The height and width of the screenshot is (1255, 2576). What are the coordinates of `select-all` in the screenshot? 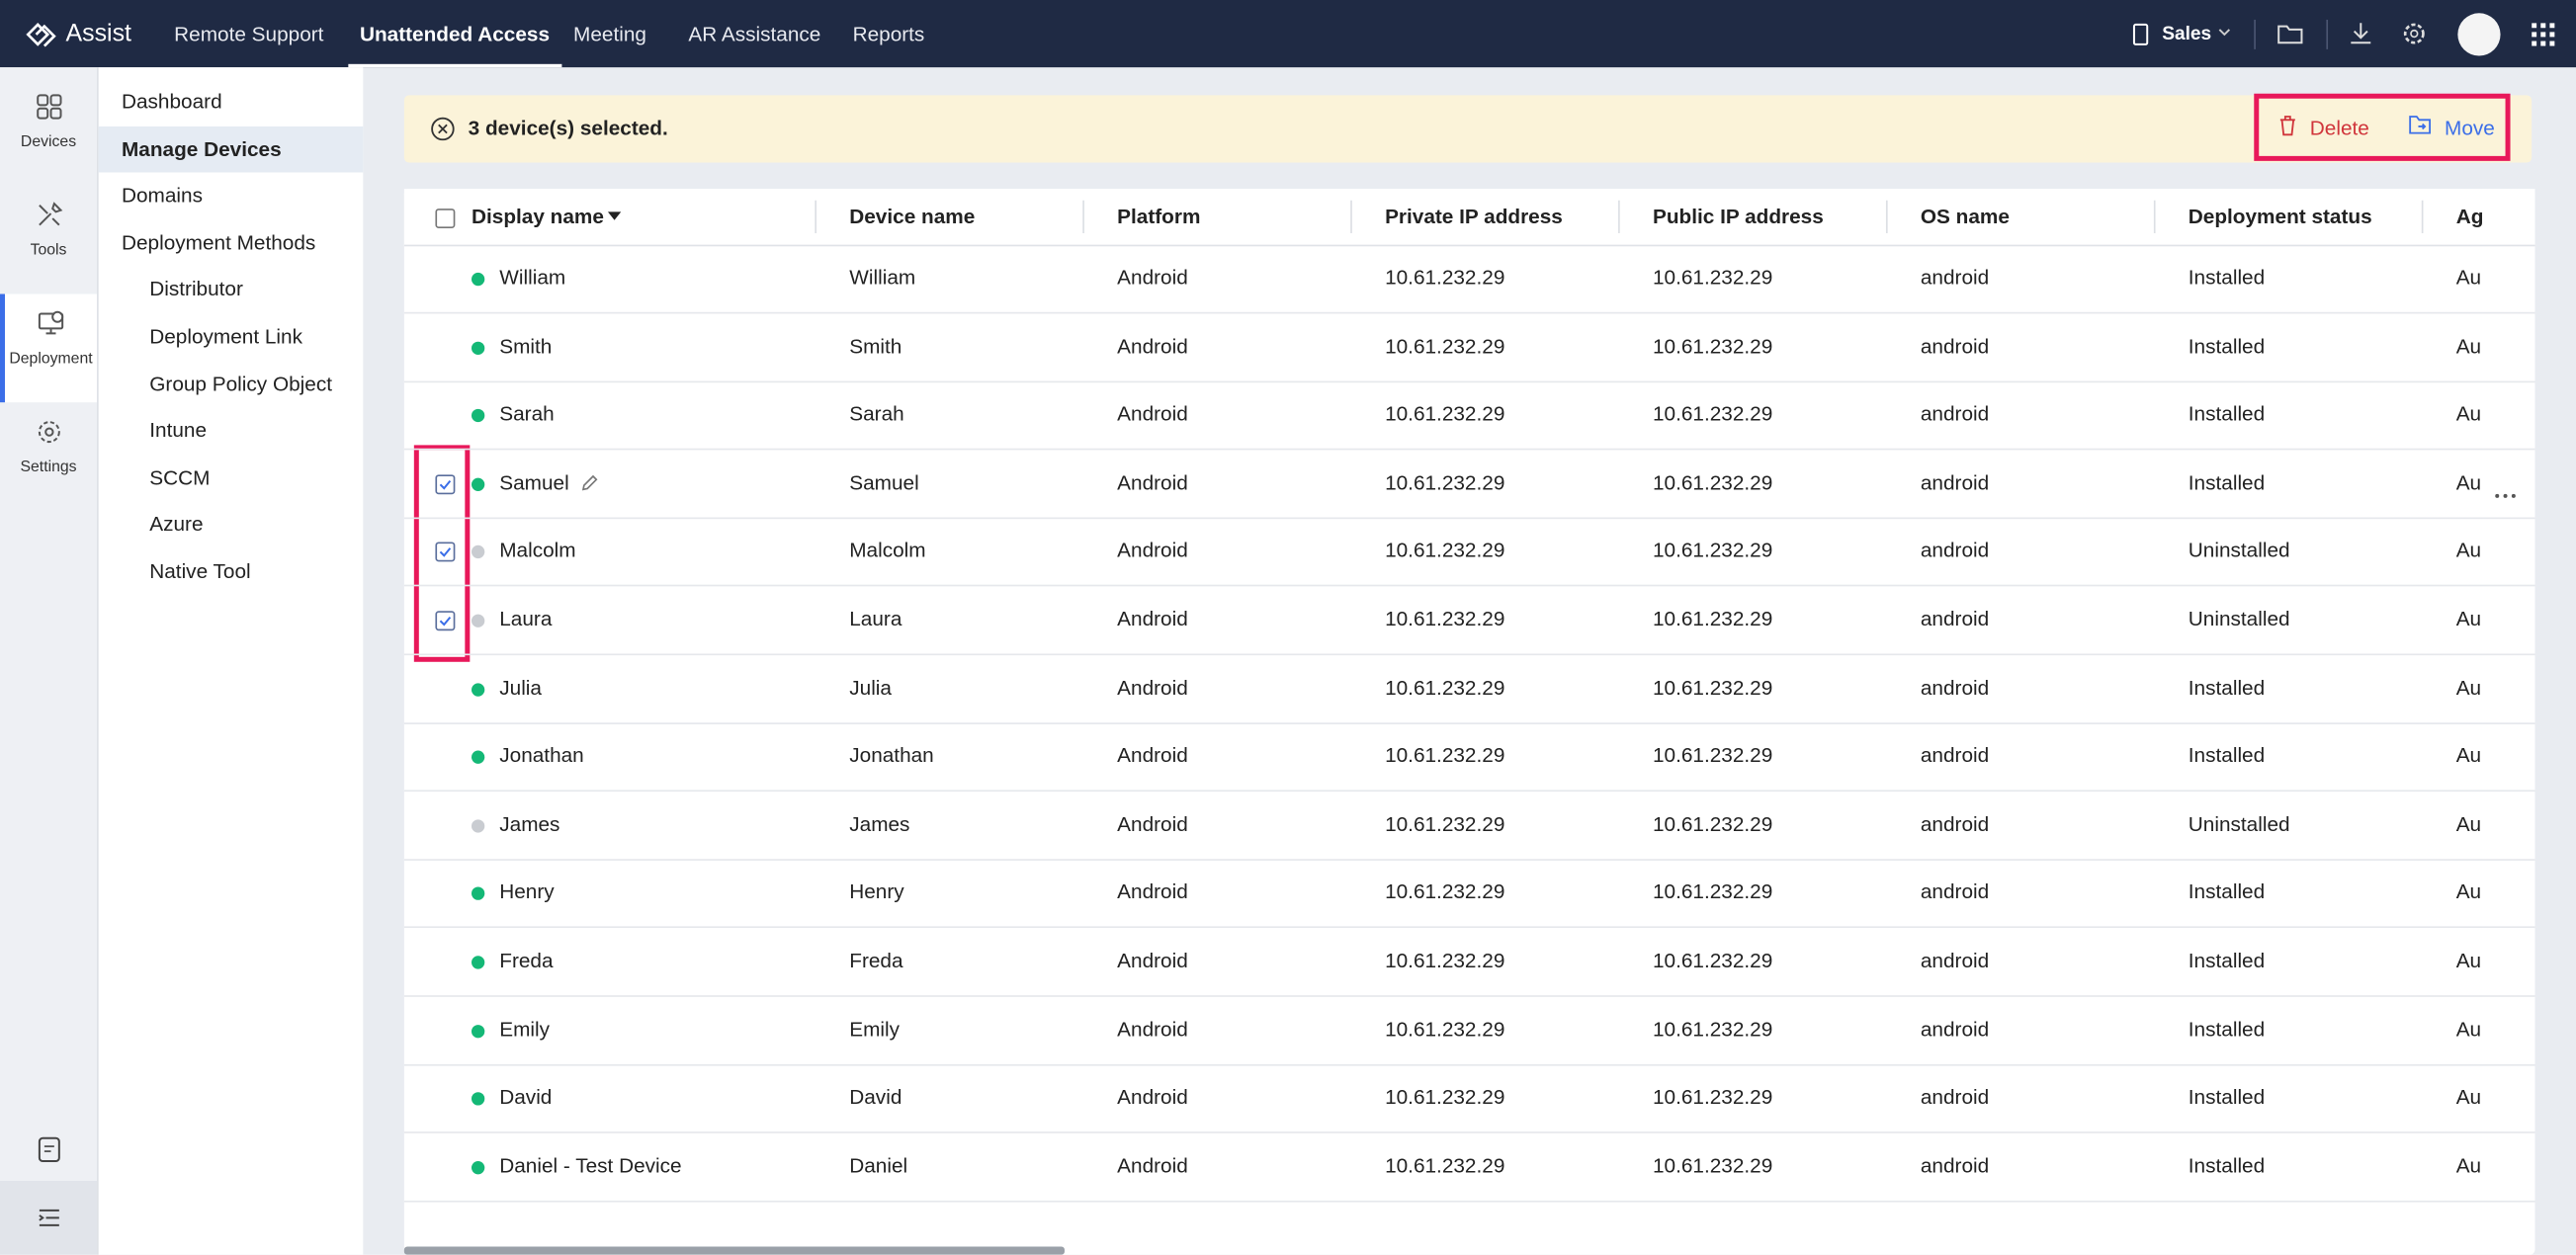 It's located at (445, 218).